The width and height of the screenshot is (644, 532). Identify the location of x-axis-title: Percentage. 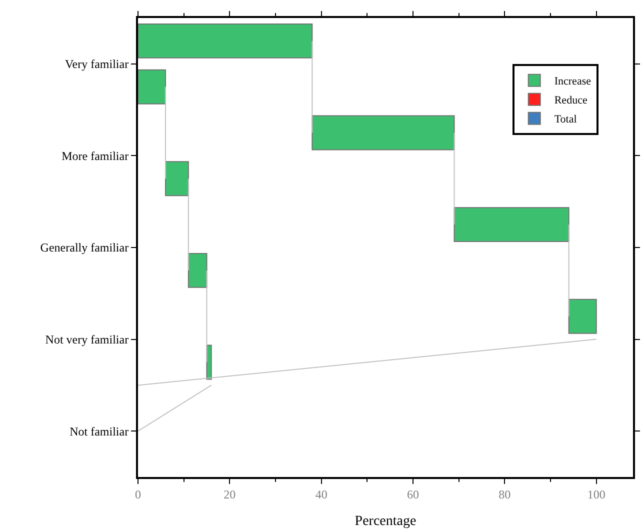
(385, 522).